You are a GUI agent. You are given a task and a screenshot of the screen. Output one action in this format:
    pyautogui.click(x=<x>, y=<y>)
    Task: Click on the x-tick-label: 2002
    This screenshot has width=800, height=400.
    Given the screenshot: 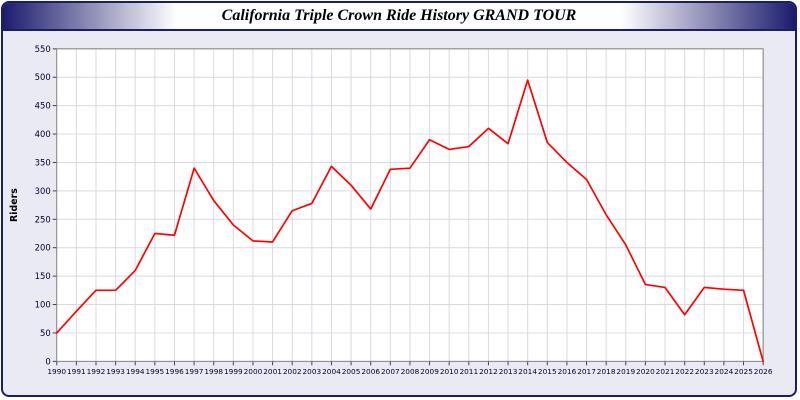 What is the action you would take?
    pyautogui.click(x=292, y=371)
    